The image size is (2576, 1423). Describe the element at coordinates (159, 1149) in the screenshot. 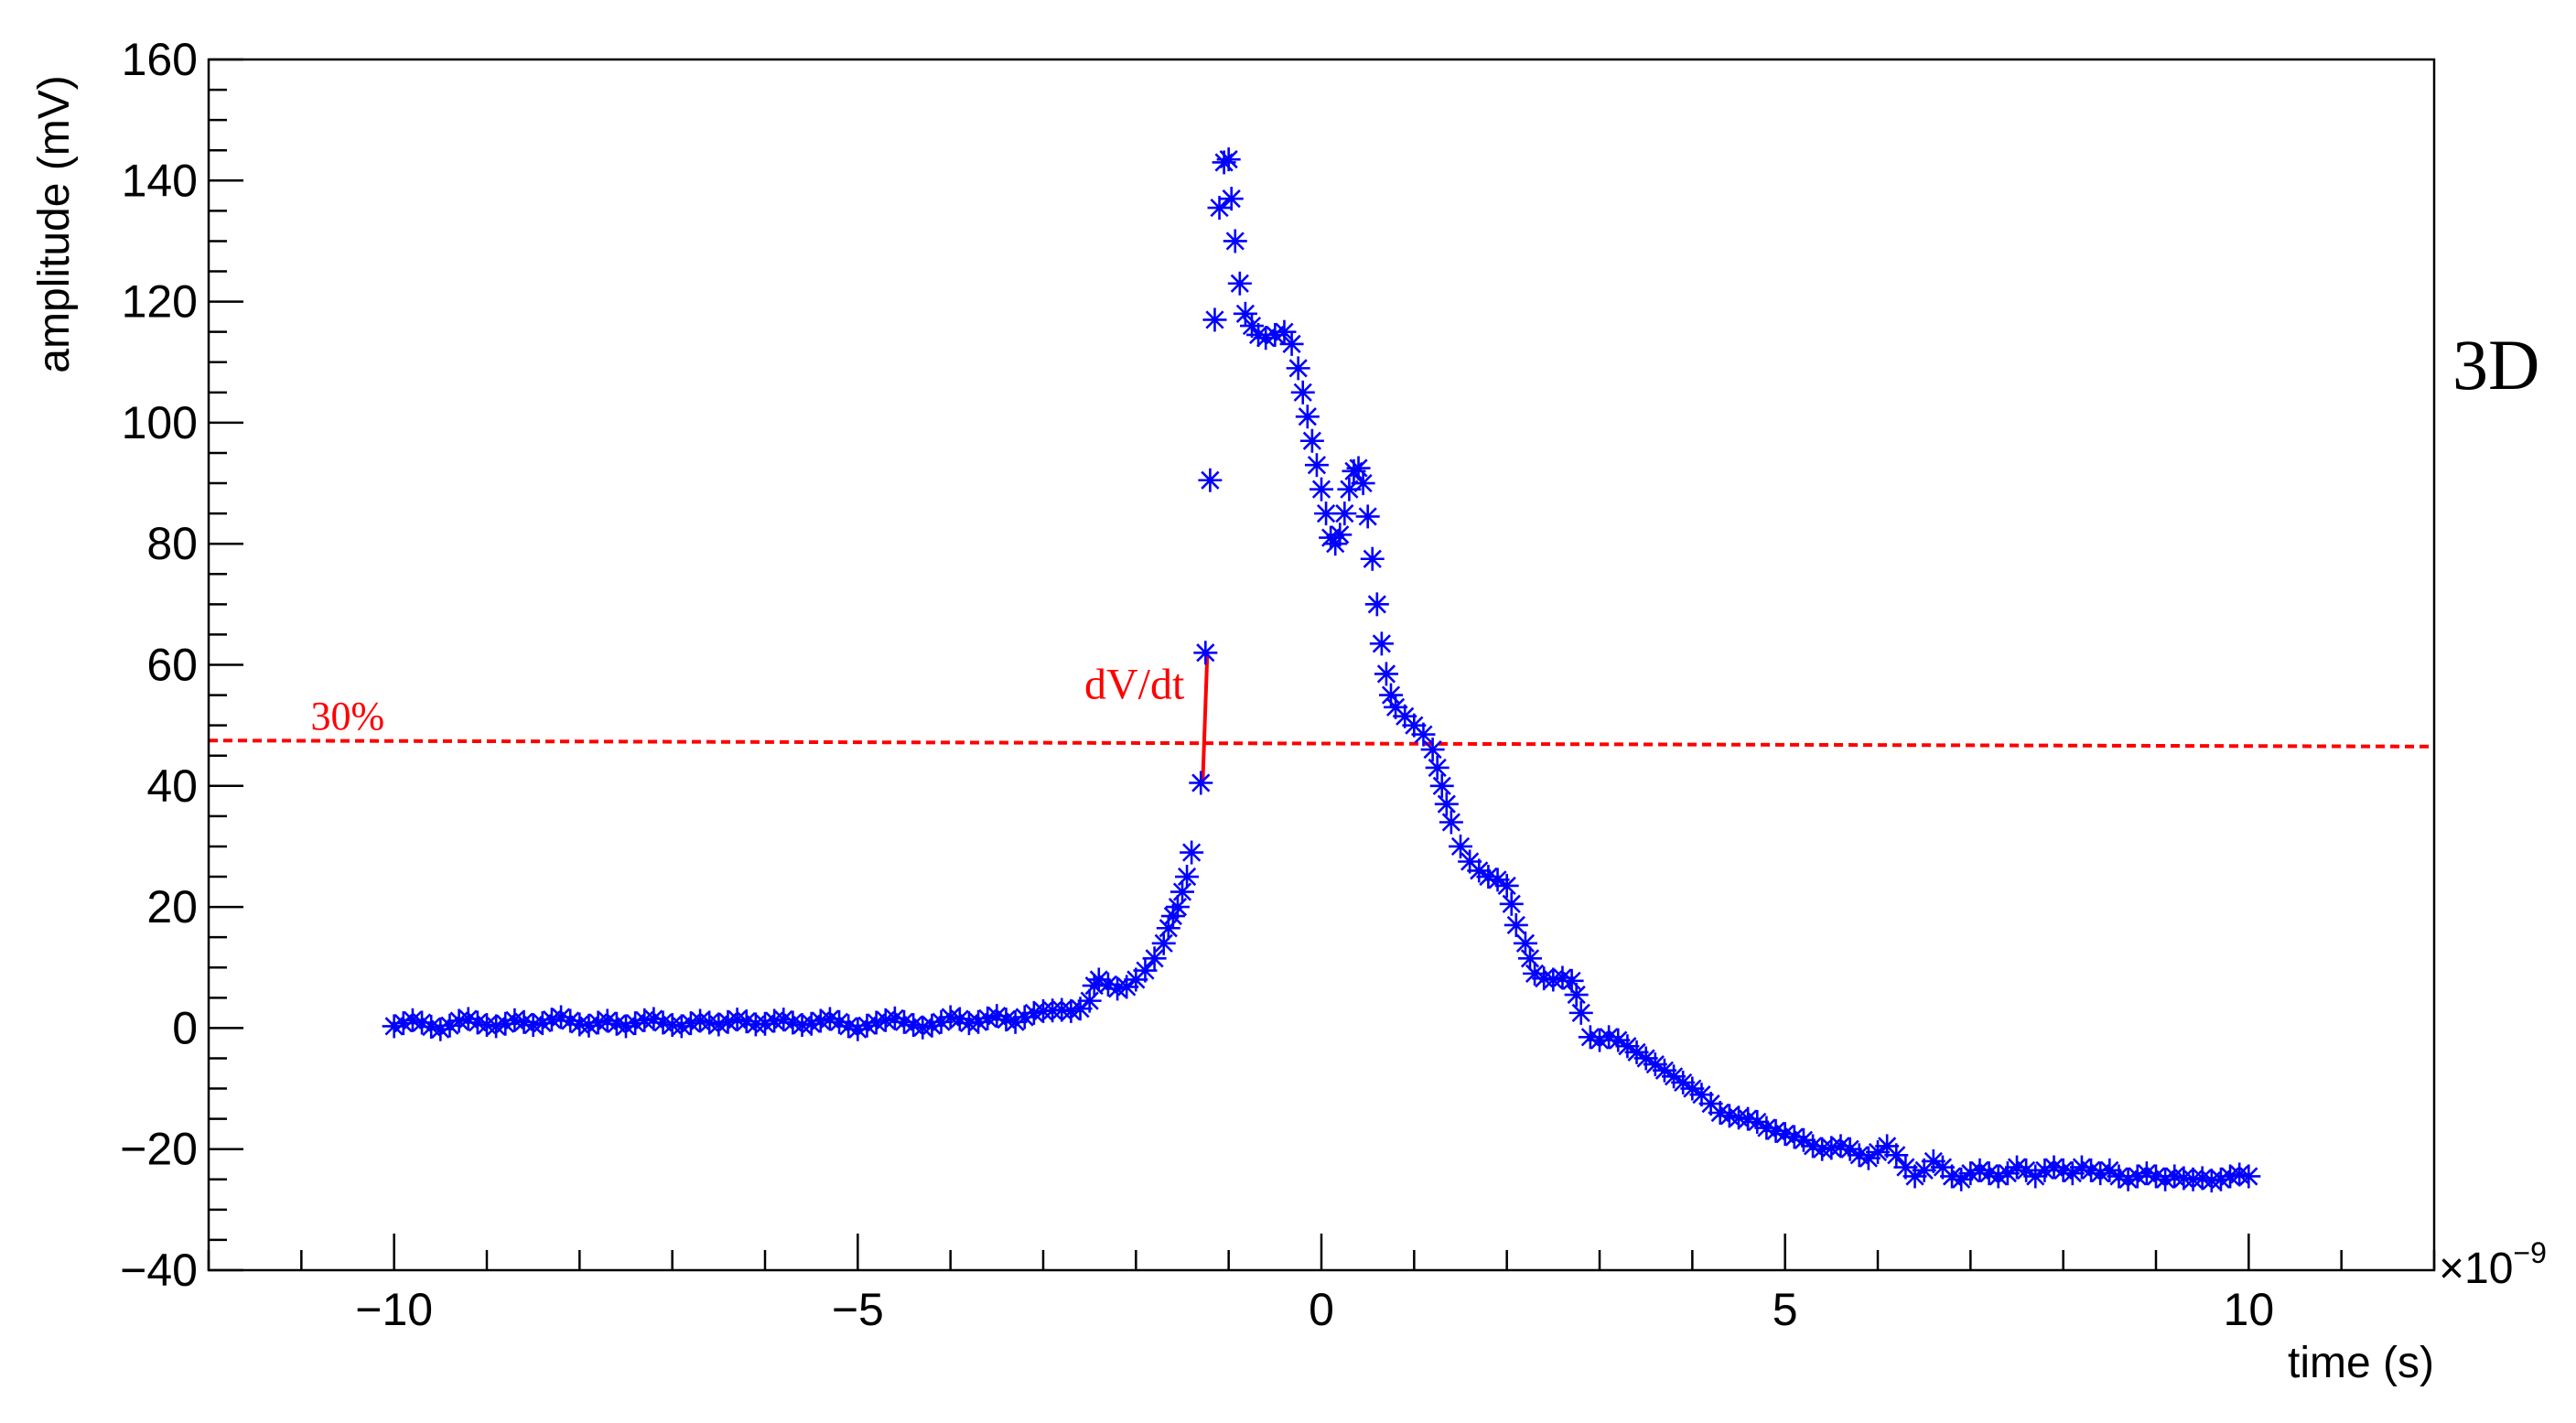

I see `y-tick-label: −20` at that location.